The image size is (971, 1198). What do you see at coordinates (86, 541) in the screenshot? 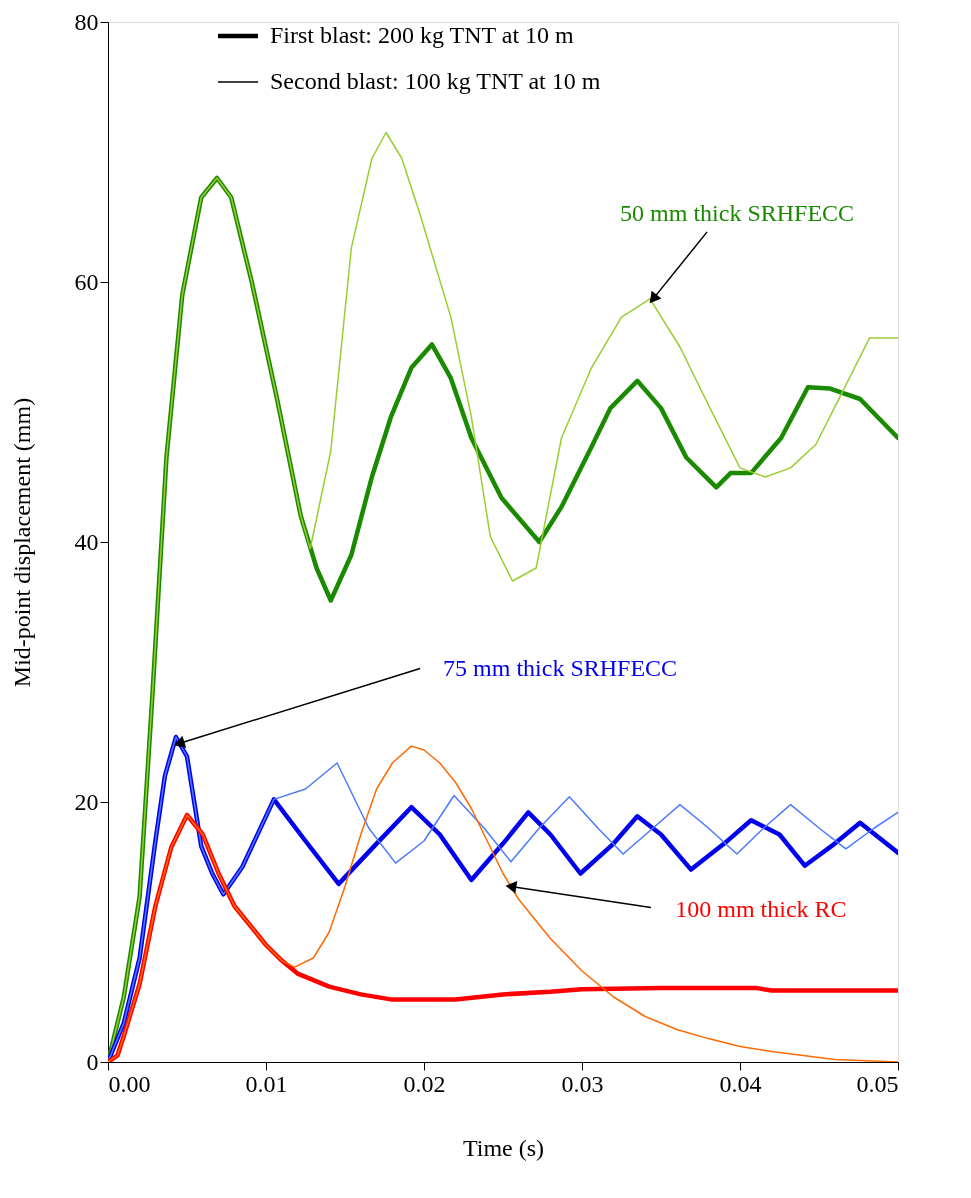
I see `y-tick-label: 40` at bounding box center [86, 541].